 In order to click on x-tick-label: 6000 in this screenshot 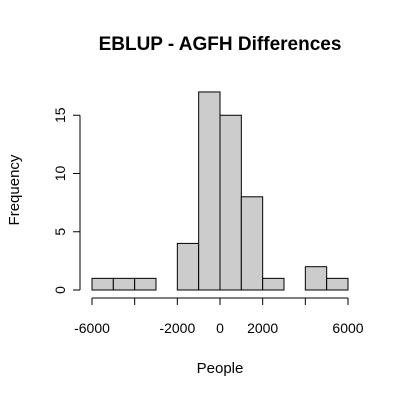, I will do `click(347, 328)`.